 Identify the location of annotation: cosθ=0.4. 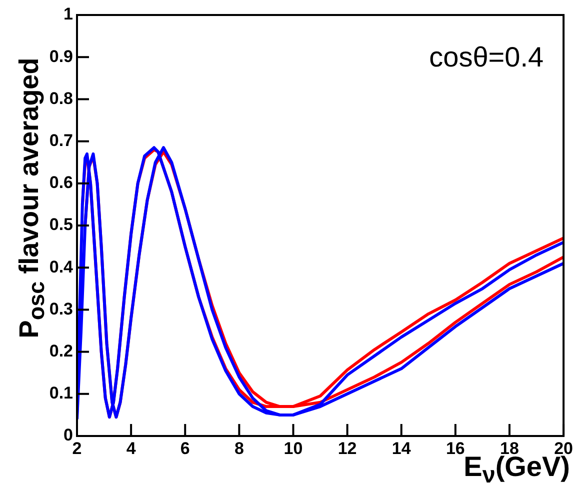
(486, 57).